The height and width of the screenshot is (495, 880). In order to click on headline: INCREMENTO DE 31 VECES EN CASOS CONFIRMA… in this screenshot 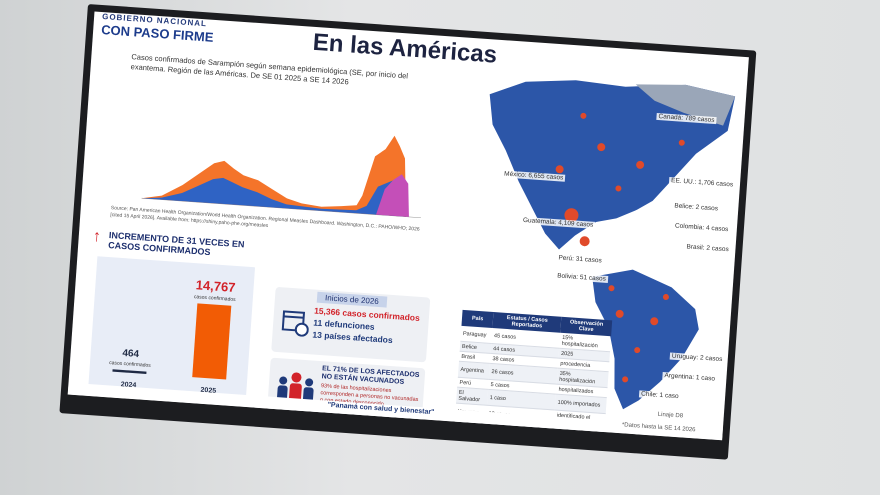, I will do `click(176, 244)`.